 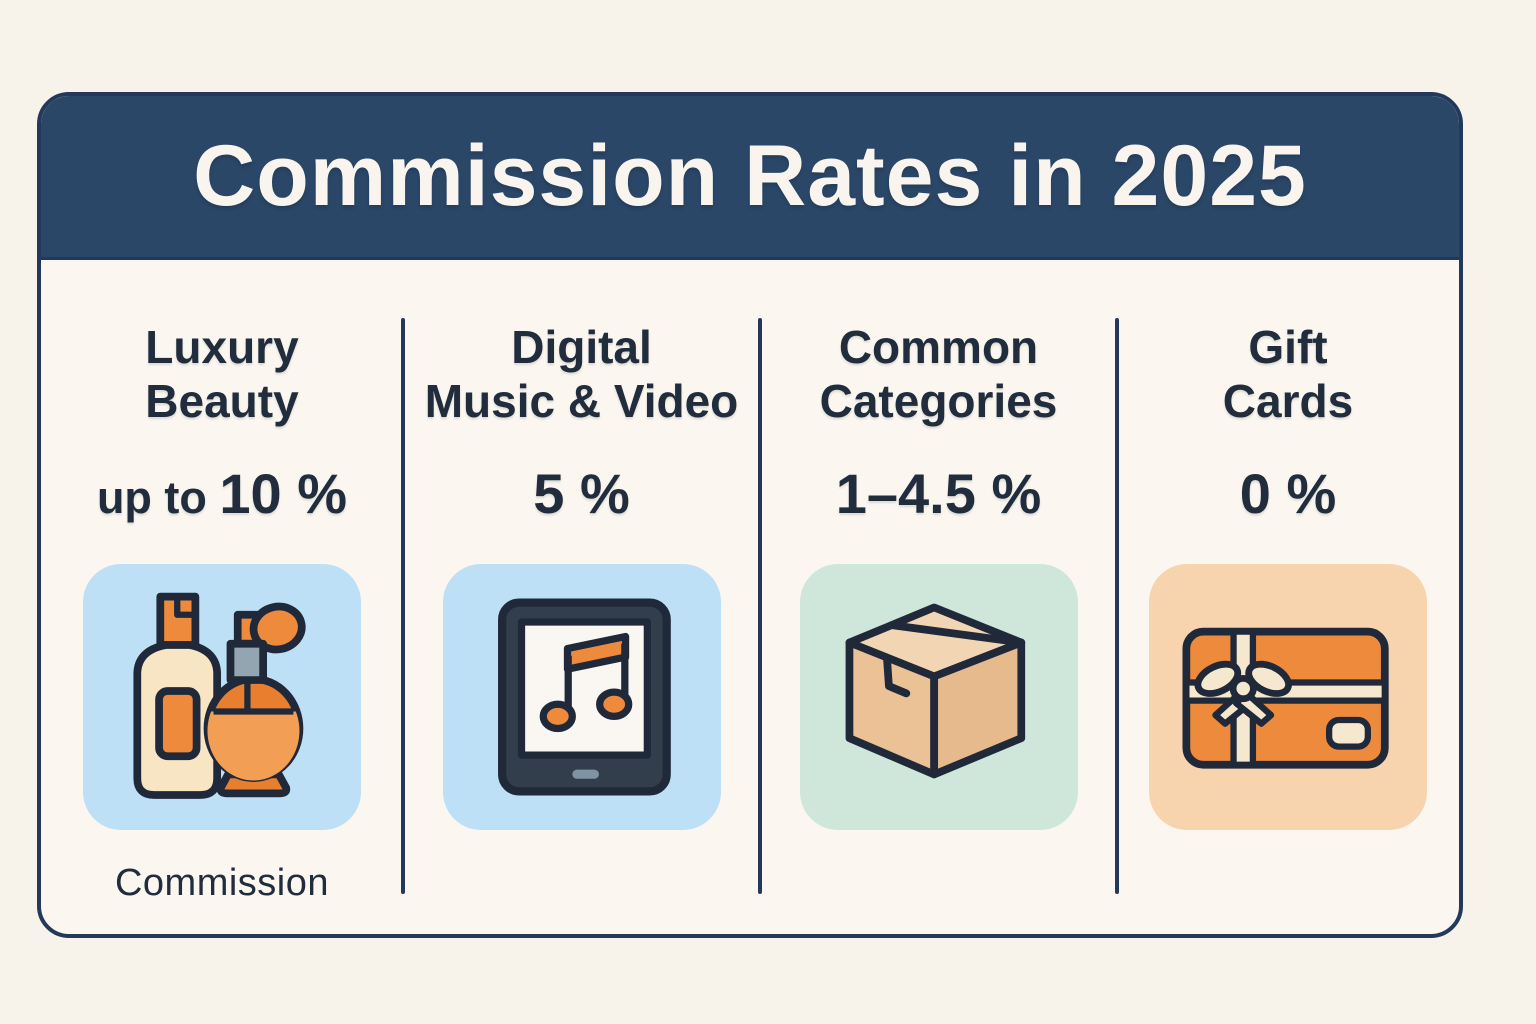 I want to click on category-title-line: Gift, so click(x=1288, y=347).